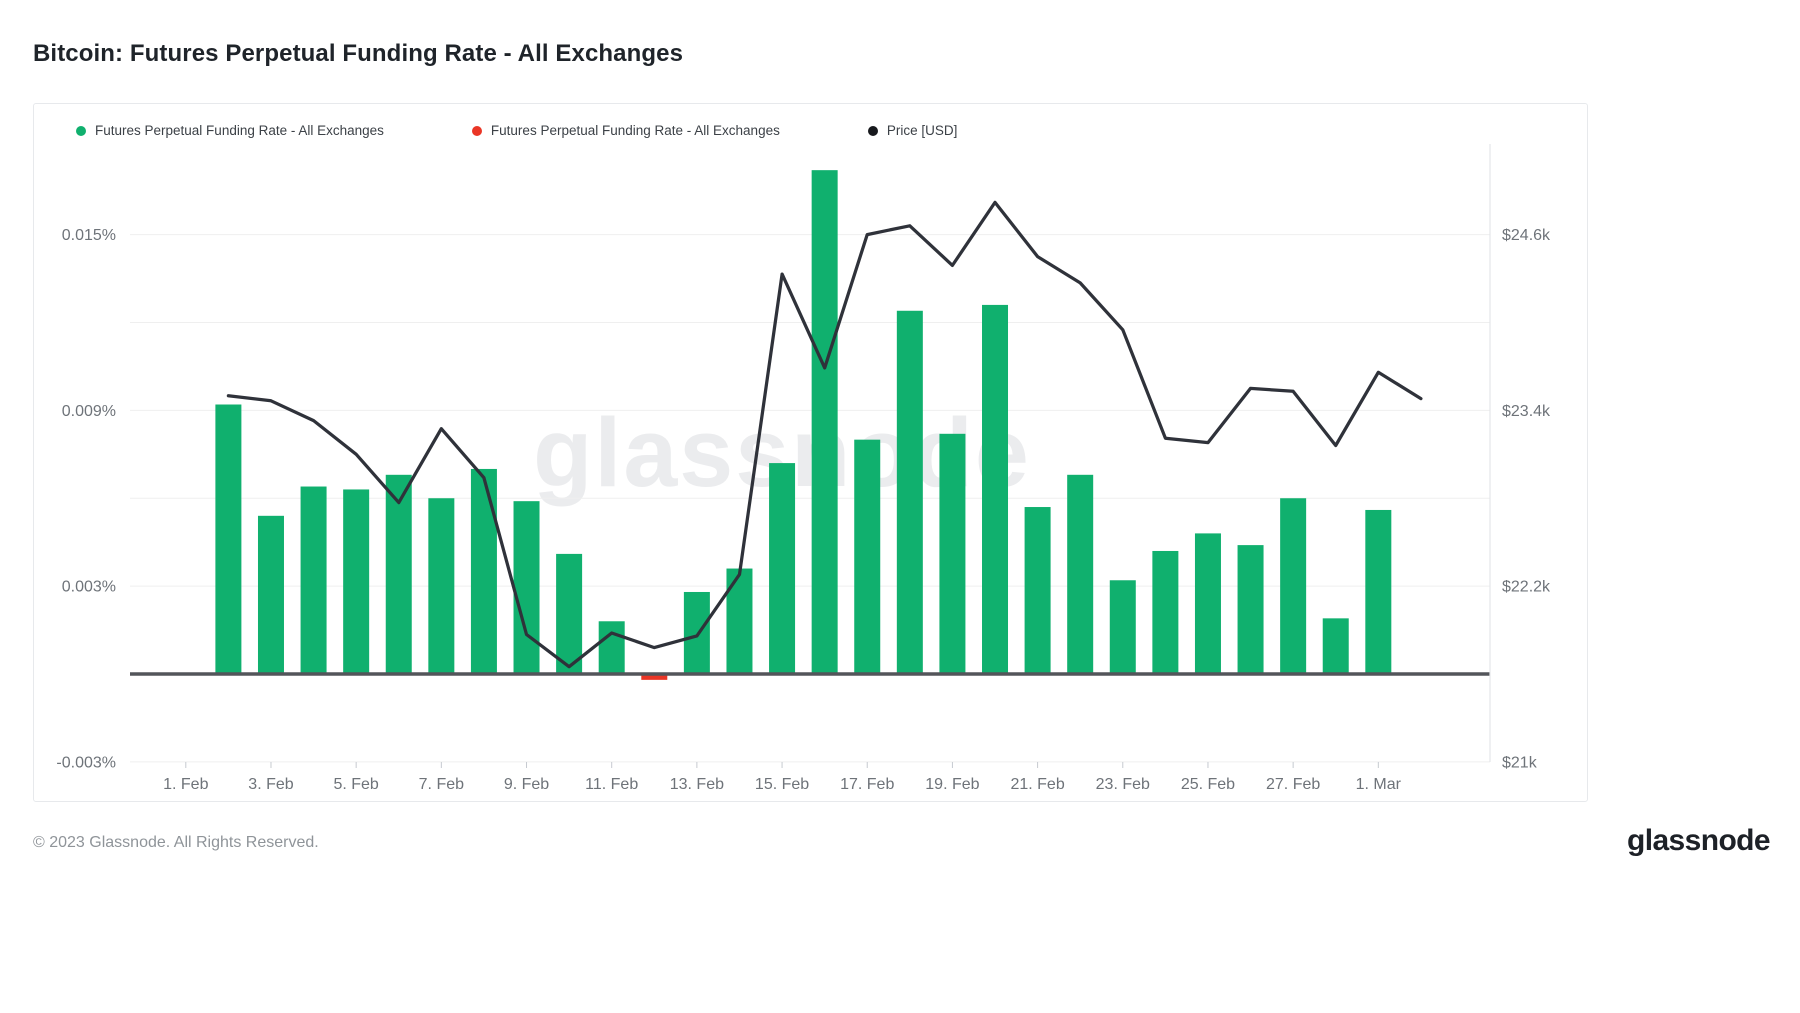 Image resolution: width=1800 pixels, height=1013 pixels. I want to click on x-axis-label: 23. Feb, so click(1123, 784).